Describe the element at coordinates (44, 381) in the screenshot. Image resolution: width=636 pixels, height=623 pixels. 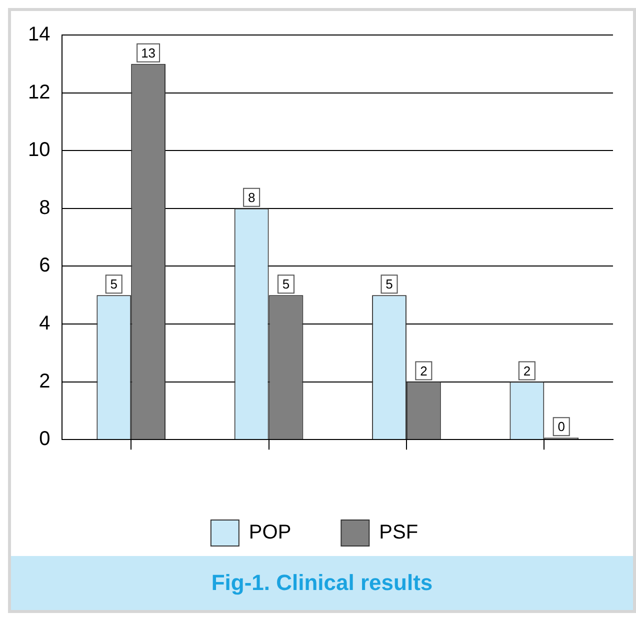
I see `y-tick-label: 2` at that location.